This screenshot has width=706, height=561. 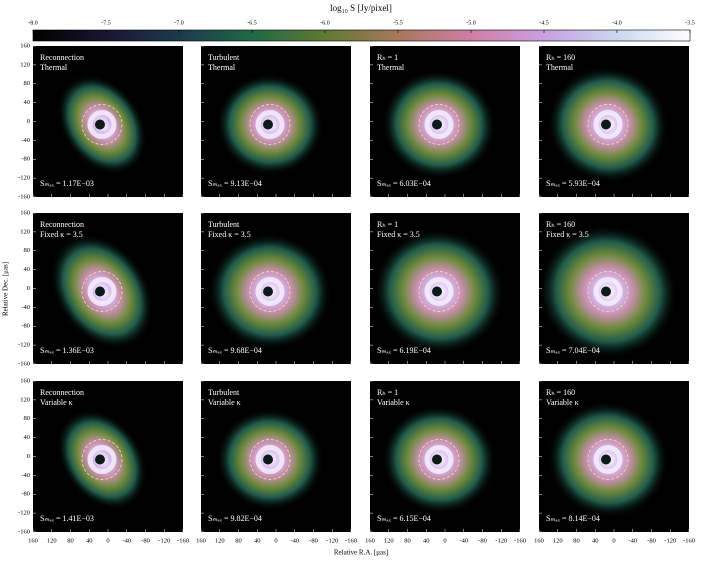 I want to click on colorbar-tick-label: -4.0, so click(x=617, y=23).